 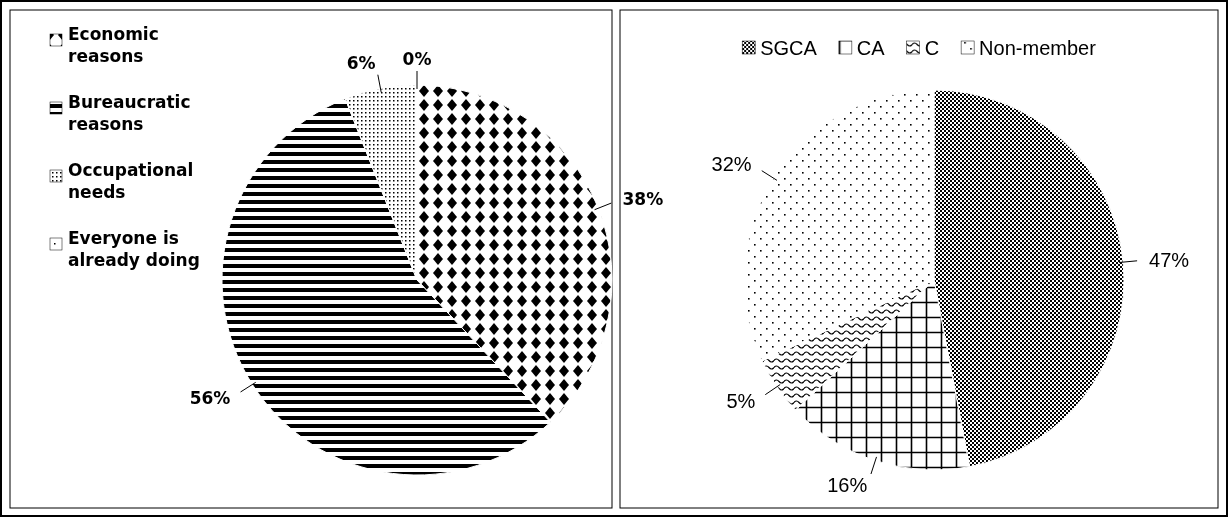 I want to click on data-label: 5%, so click(x=741, y=401).